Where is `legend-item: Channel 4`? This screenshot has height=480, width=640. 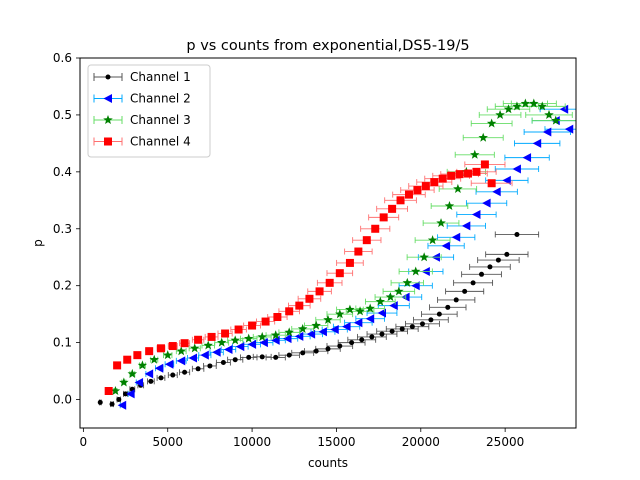
legend-item: Channel 4 is located at coordinates (142, 142).